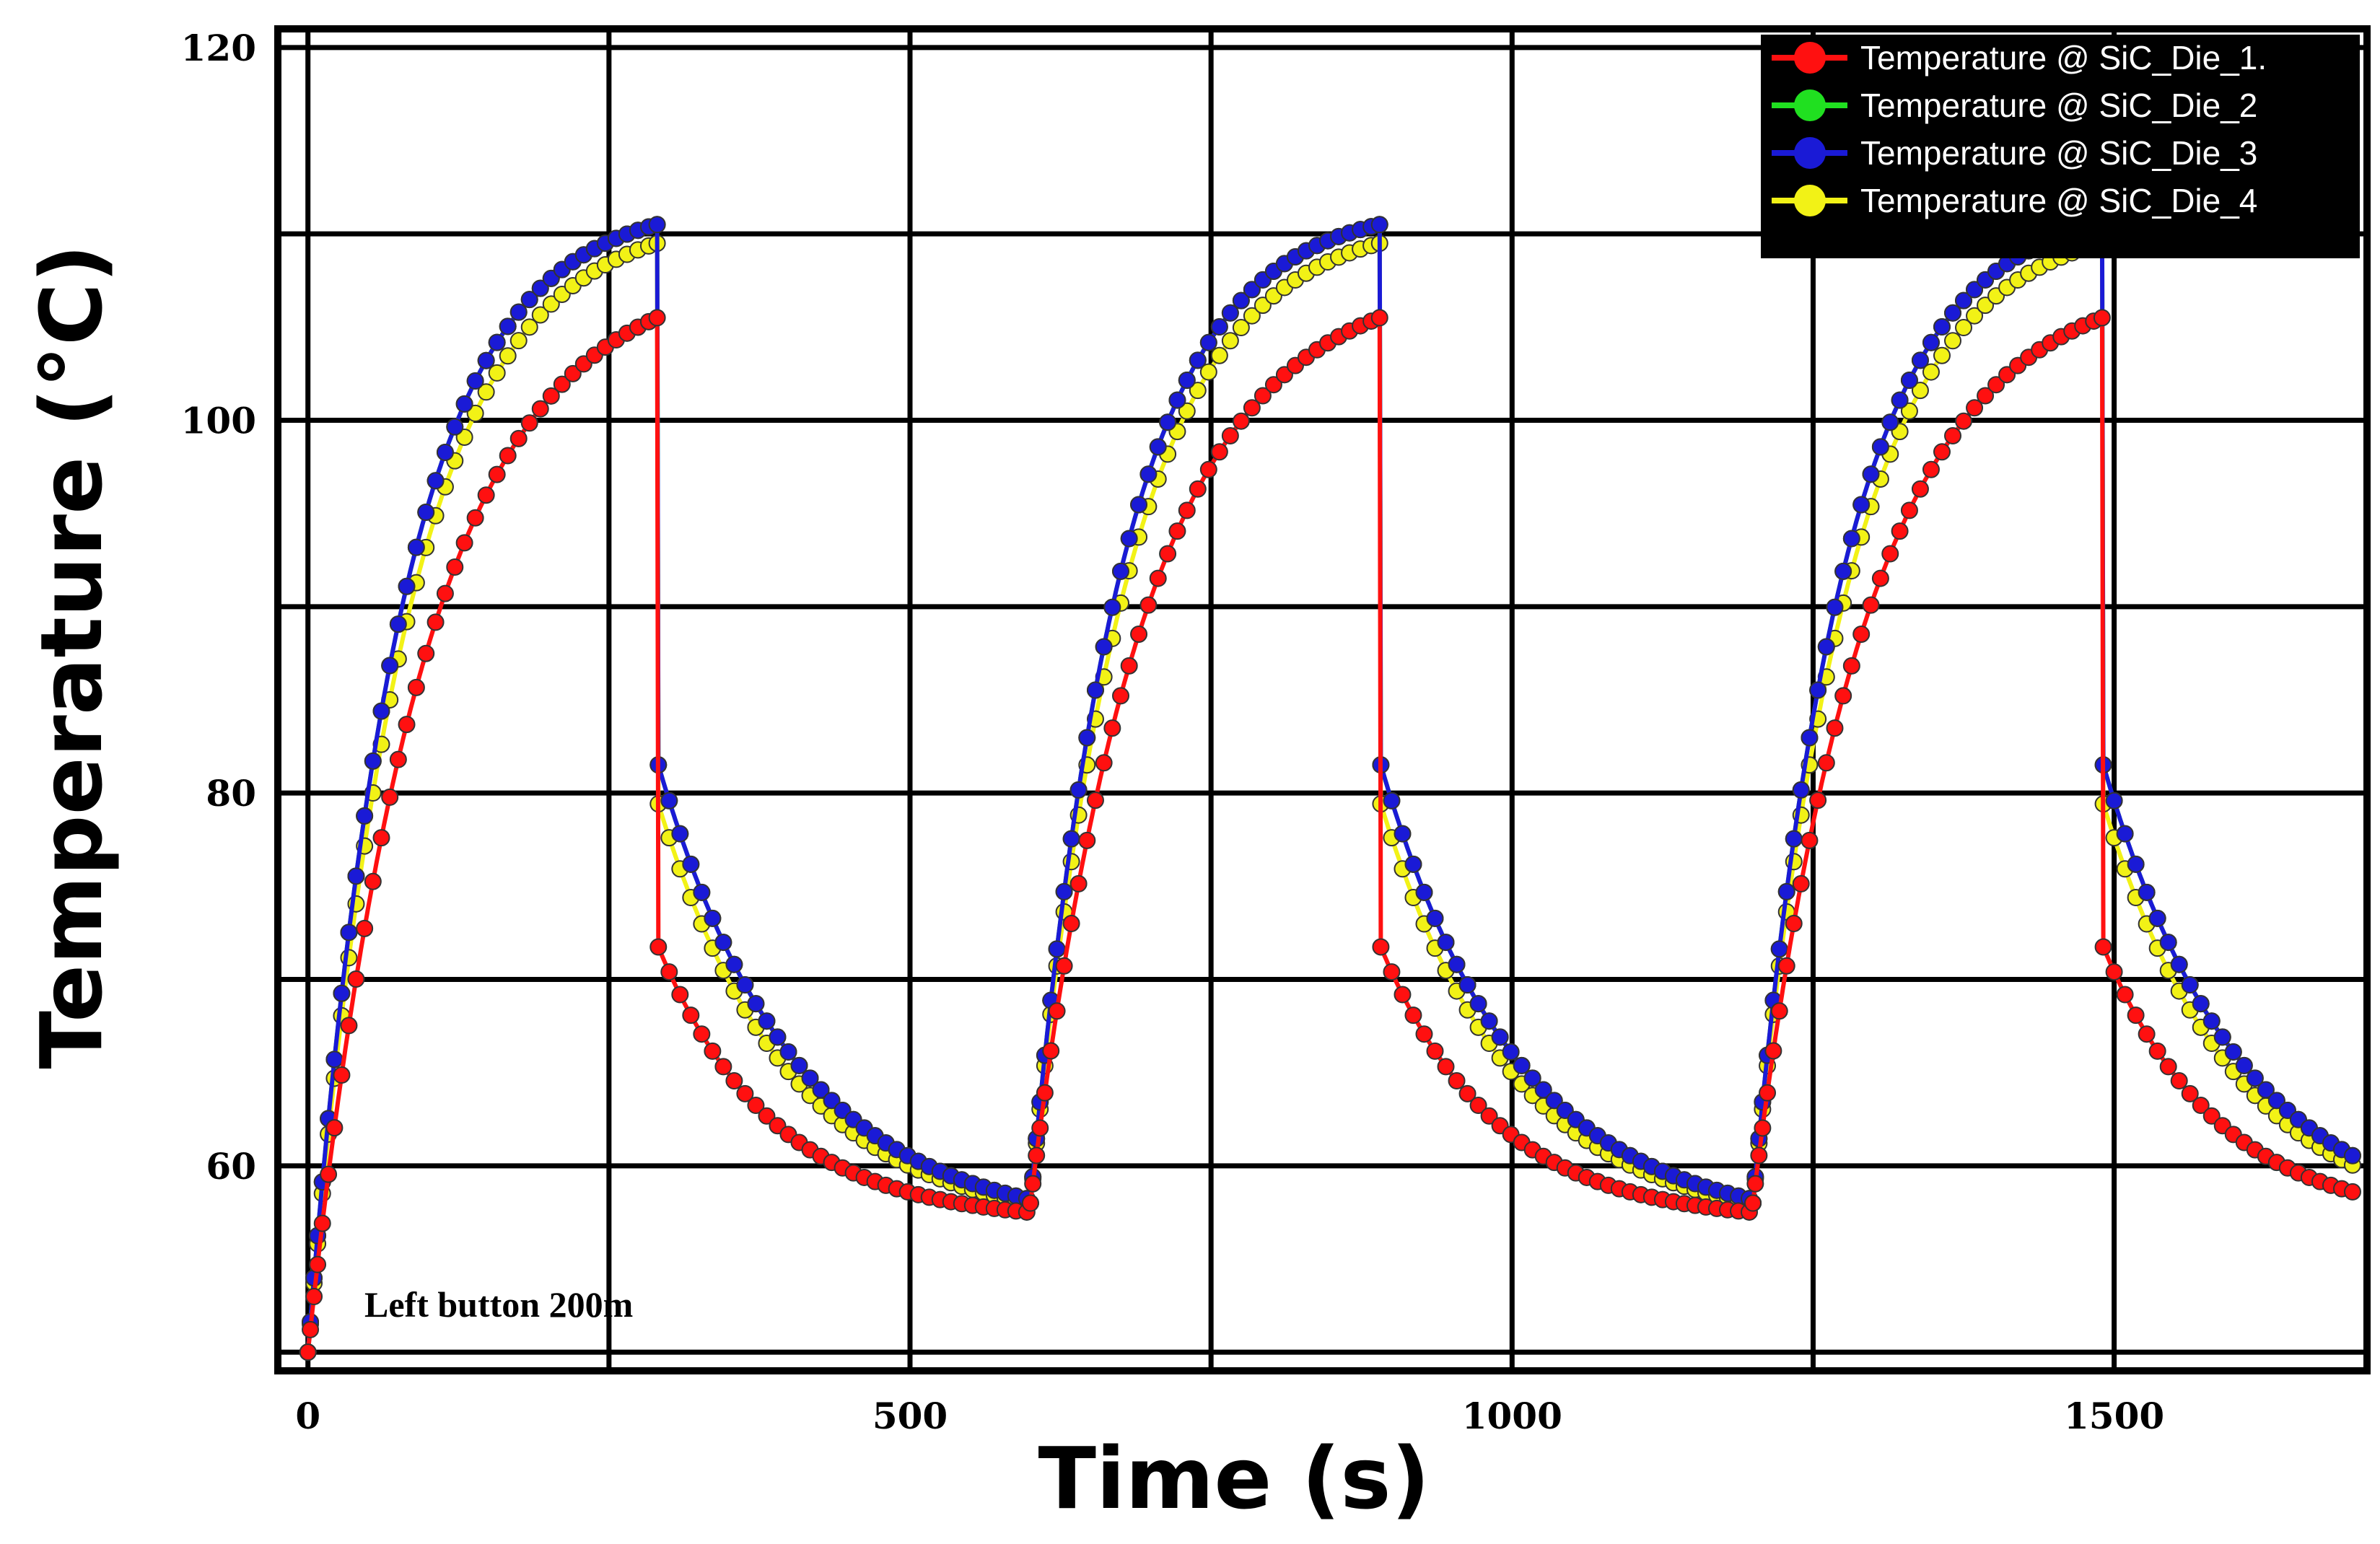 This screenshot has width=2380, height=1544. Describe the element at coordinates (2058, 200) in the screenshot. I see `legend-label: Temperature @ SiC_Die_4` at that location.